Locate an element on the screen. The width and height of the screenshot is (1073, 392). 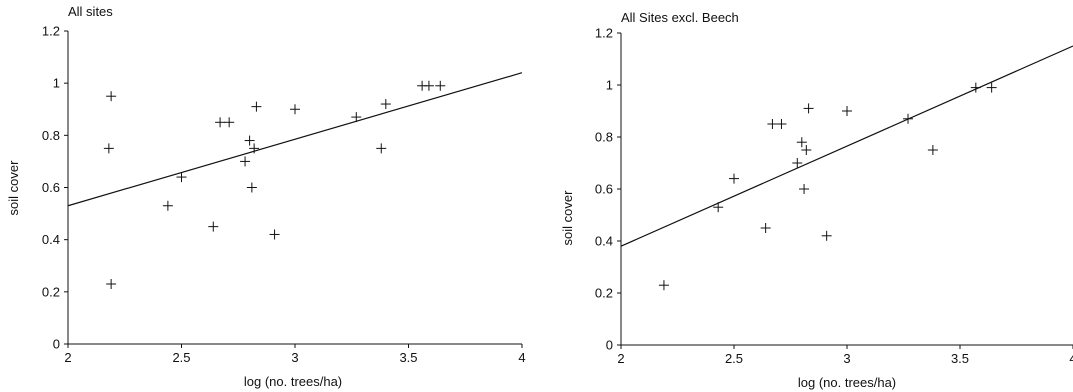
regression-line is located at coordinates (295, 139).